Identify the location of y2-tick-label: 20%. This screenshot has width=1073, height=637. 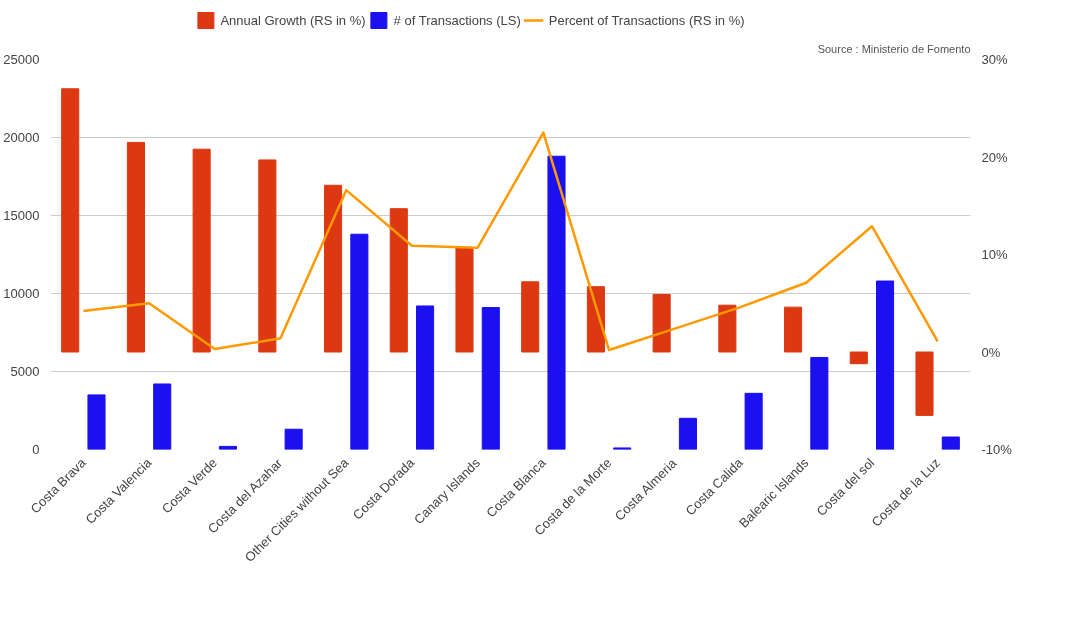
(994, 157).